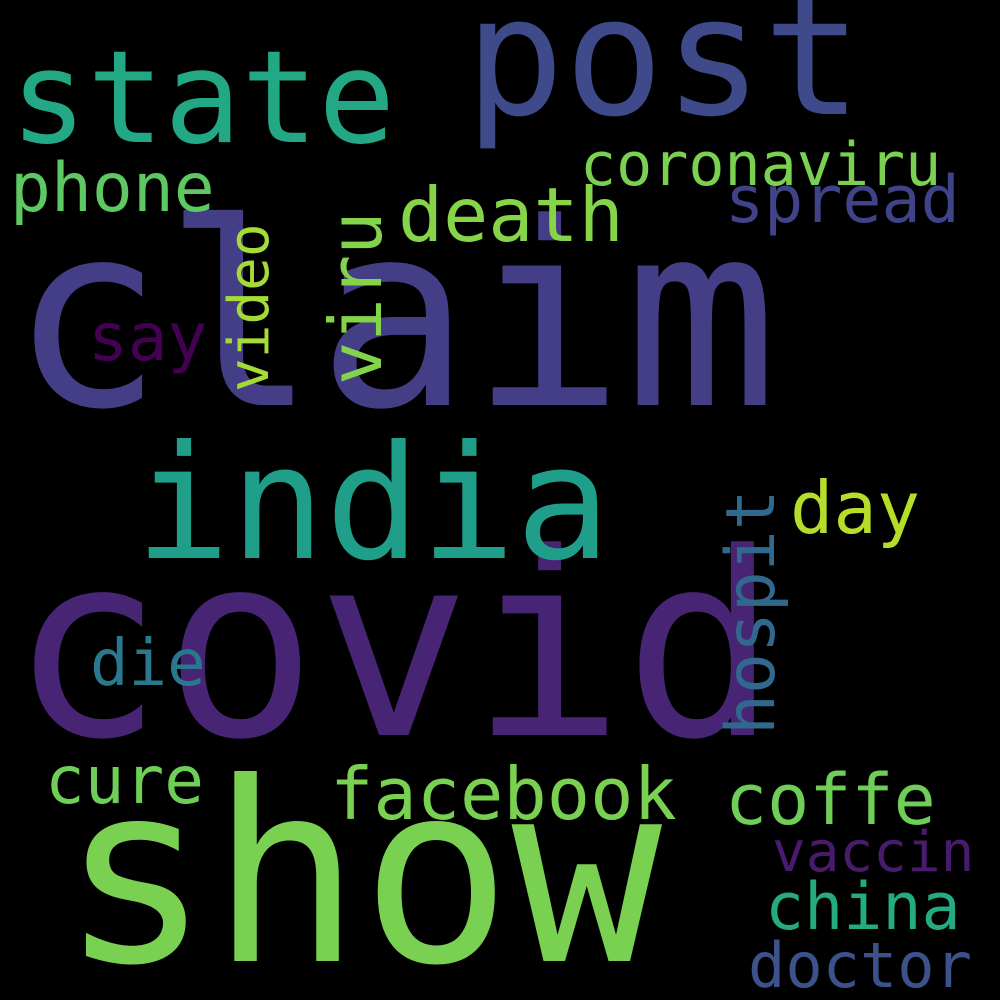  Describe the element at coordinates (751, 612) in the screenshot. I see `word-hospit: hospit` at that location.